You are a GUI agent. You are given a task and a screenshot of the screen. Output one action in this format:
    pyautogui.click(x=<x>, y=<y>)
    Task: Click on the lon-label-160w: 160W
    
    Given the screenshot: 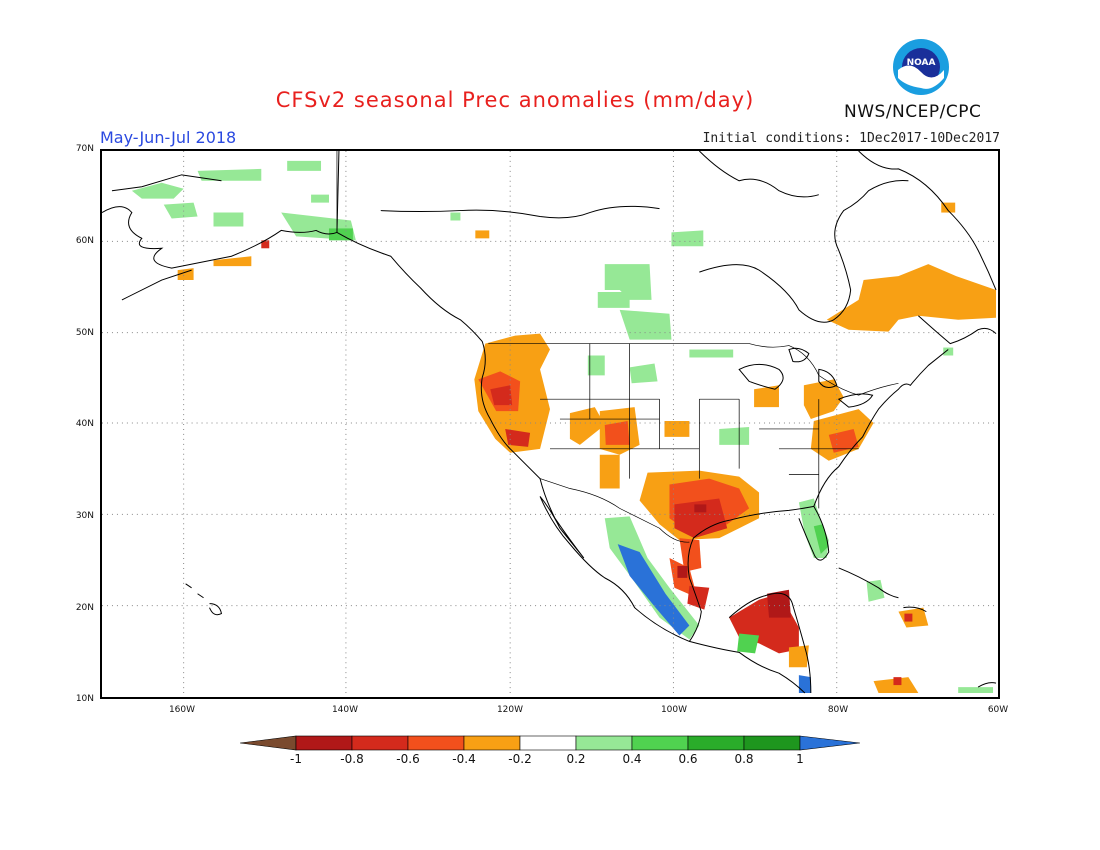 What is the action you would take?
    pyautogui.click(x=182, y=710)
    